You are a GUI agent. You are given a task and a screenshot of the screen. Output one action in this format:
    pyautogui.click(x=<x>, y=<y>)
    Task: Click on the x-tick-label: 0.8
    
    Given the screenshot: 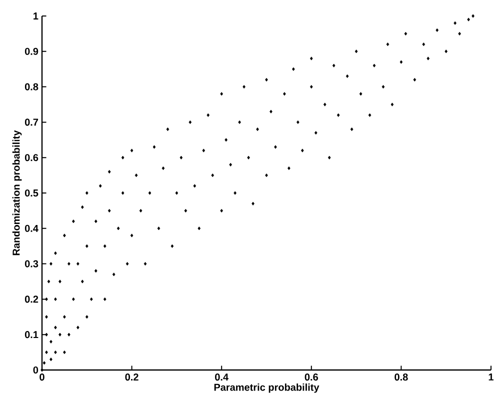 What is the action you would take?
    pyautogui.click(x=401, y=377)
    